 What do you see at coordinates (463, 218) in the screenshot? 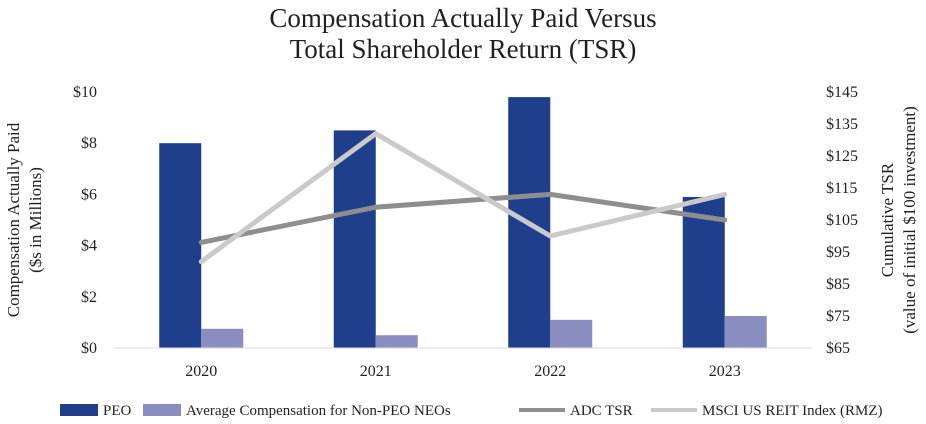
I see `line-adc-tsr` at bounding box center [463, 218].